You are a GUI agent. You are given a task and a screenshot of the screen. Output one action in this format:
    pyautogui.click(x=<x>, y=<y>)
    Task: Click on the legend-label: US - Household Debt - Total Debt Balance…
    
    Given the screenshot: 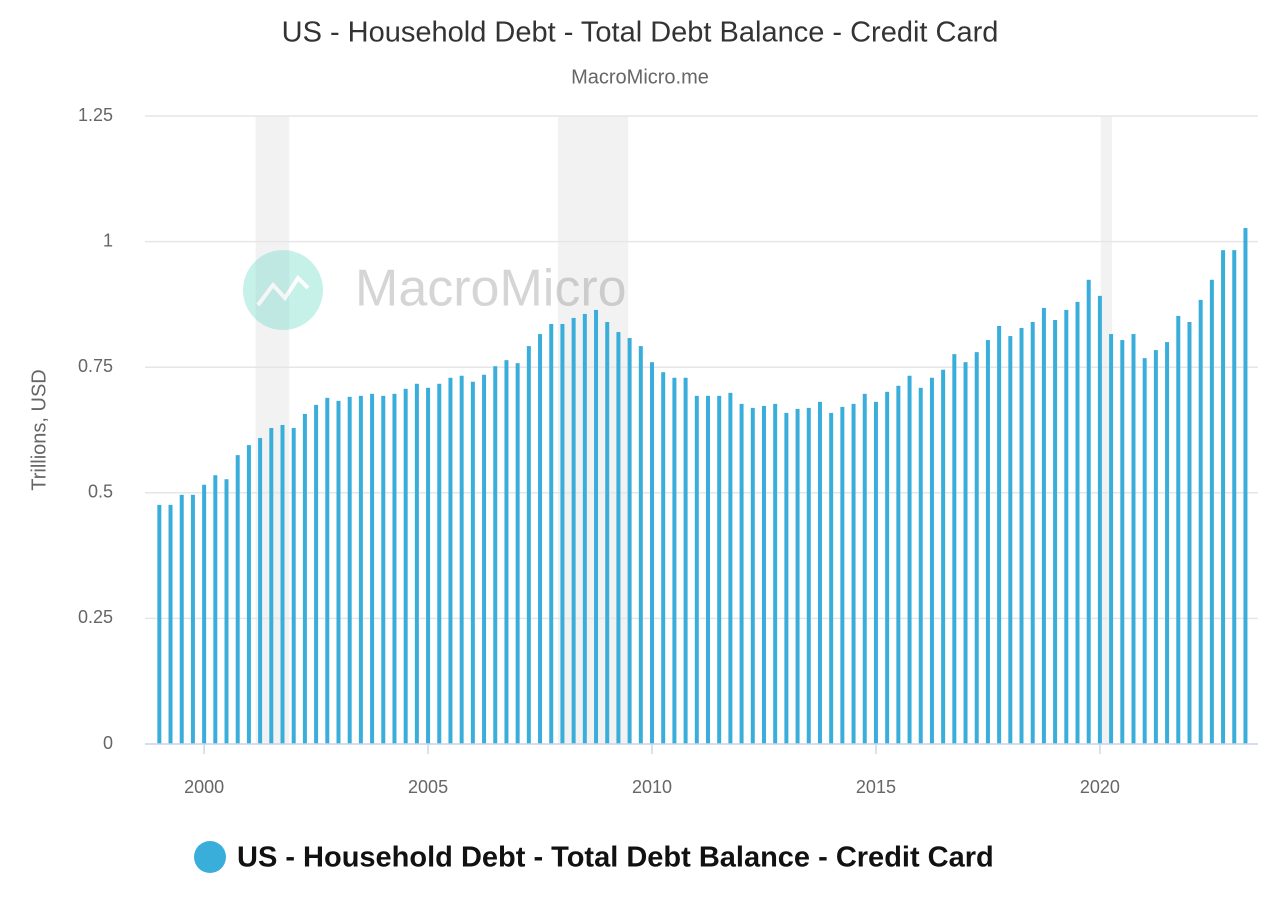 What is the action you would take?
    pyautogui.click(x=615, y=858)
    